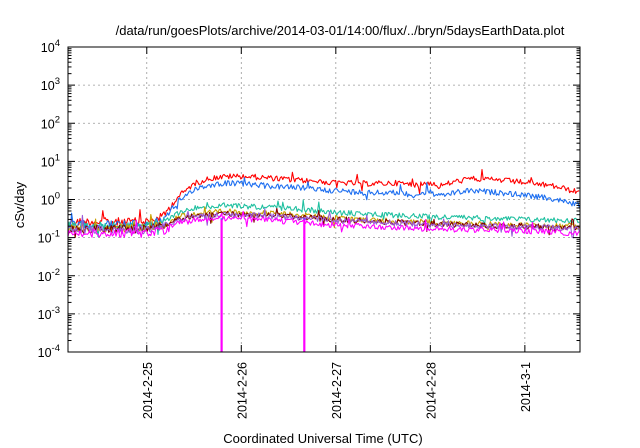  I want to click on x-tick-label: 2014-2-28, so click(431, 390).